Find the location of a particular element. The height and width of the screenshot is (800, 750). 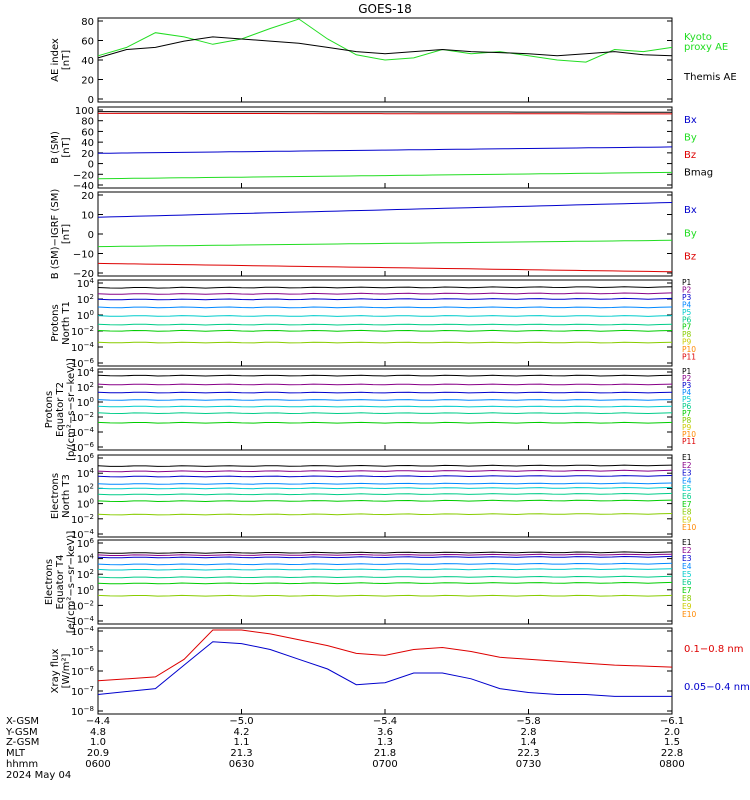

y-axis-label: North T1 is located at coordinates (66, 323).